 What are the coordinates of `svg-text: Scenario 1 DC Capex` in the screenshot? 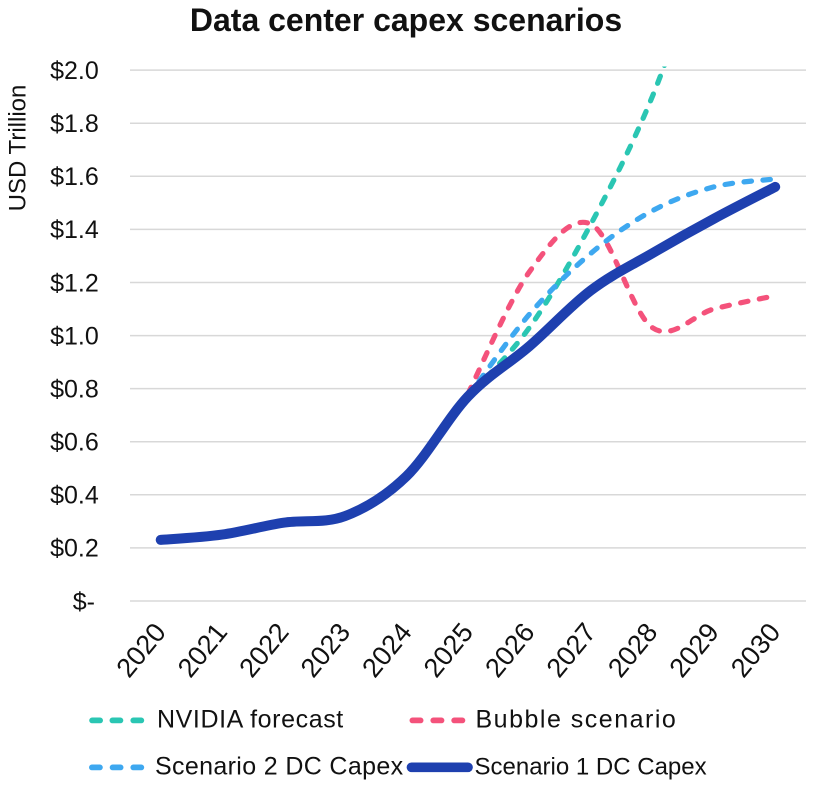 It's located at (591, 766).